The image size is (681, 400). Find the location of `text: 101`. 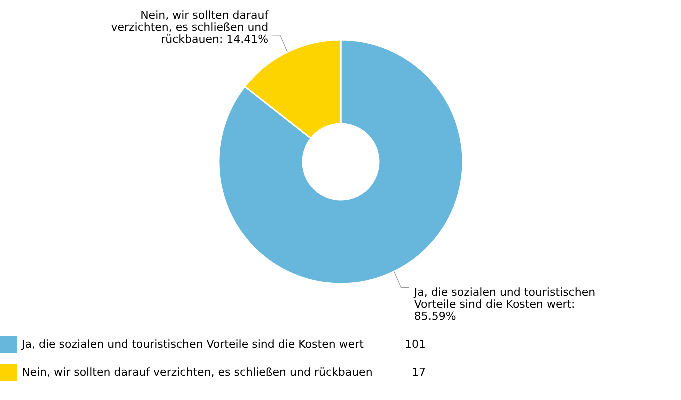

text: 101 is located at coordinates (415, 344).